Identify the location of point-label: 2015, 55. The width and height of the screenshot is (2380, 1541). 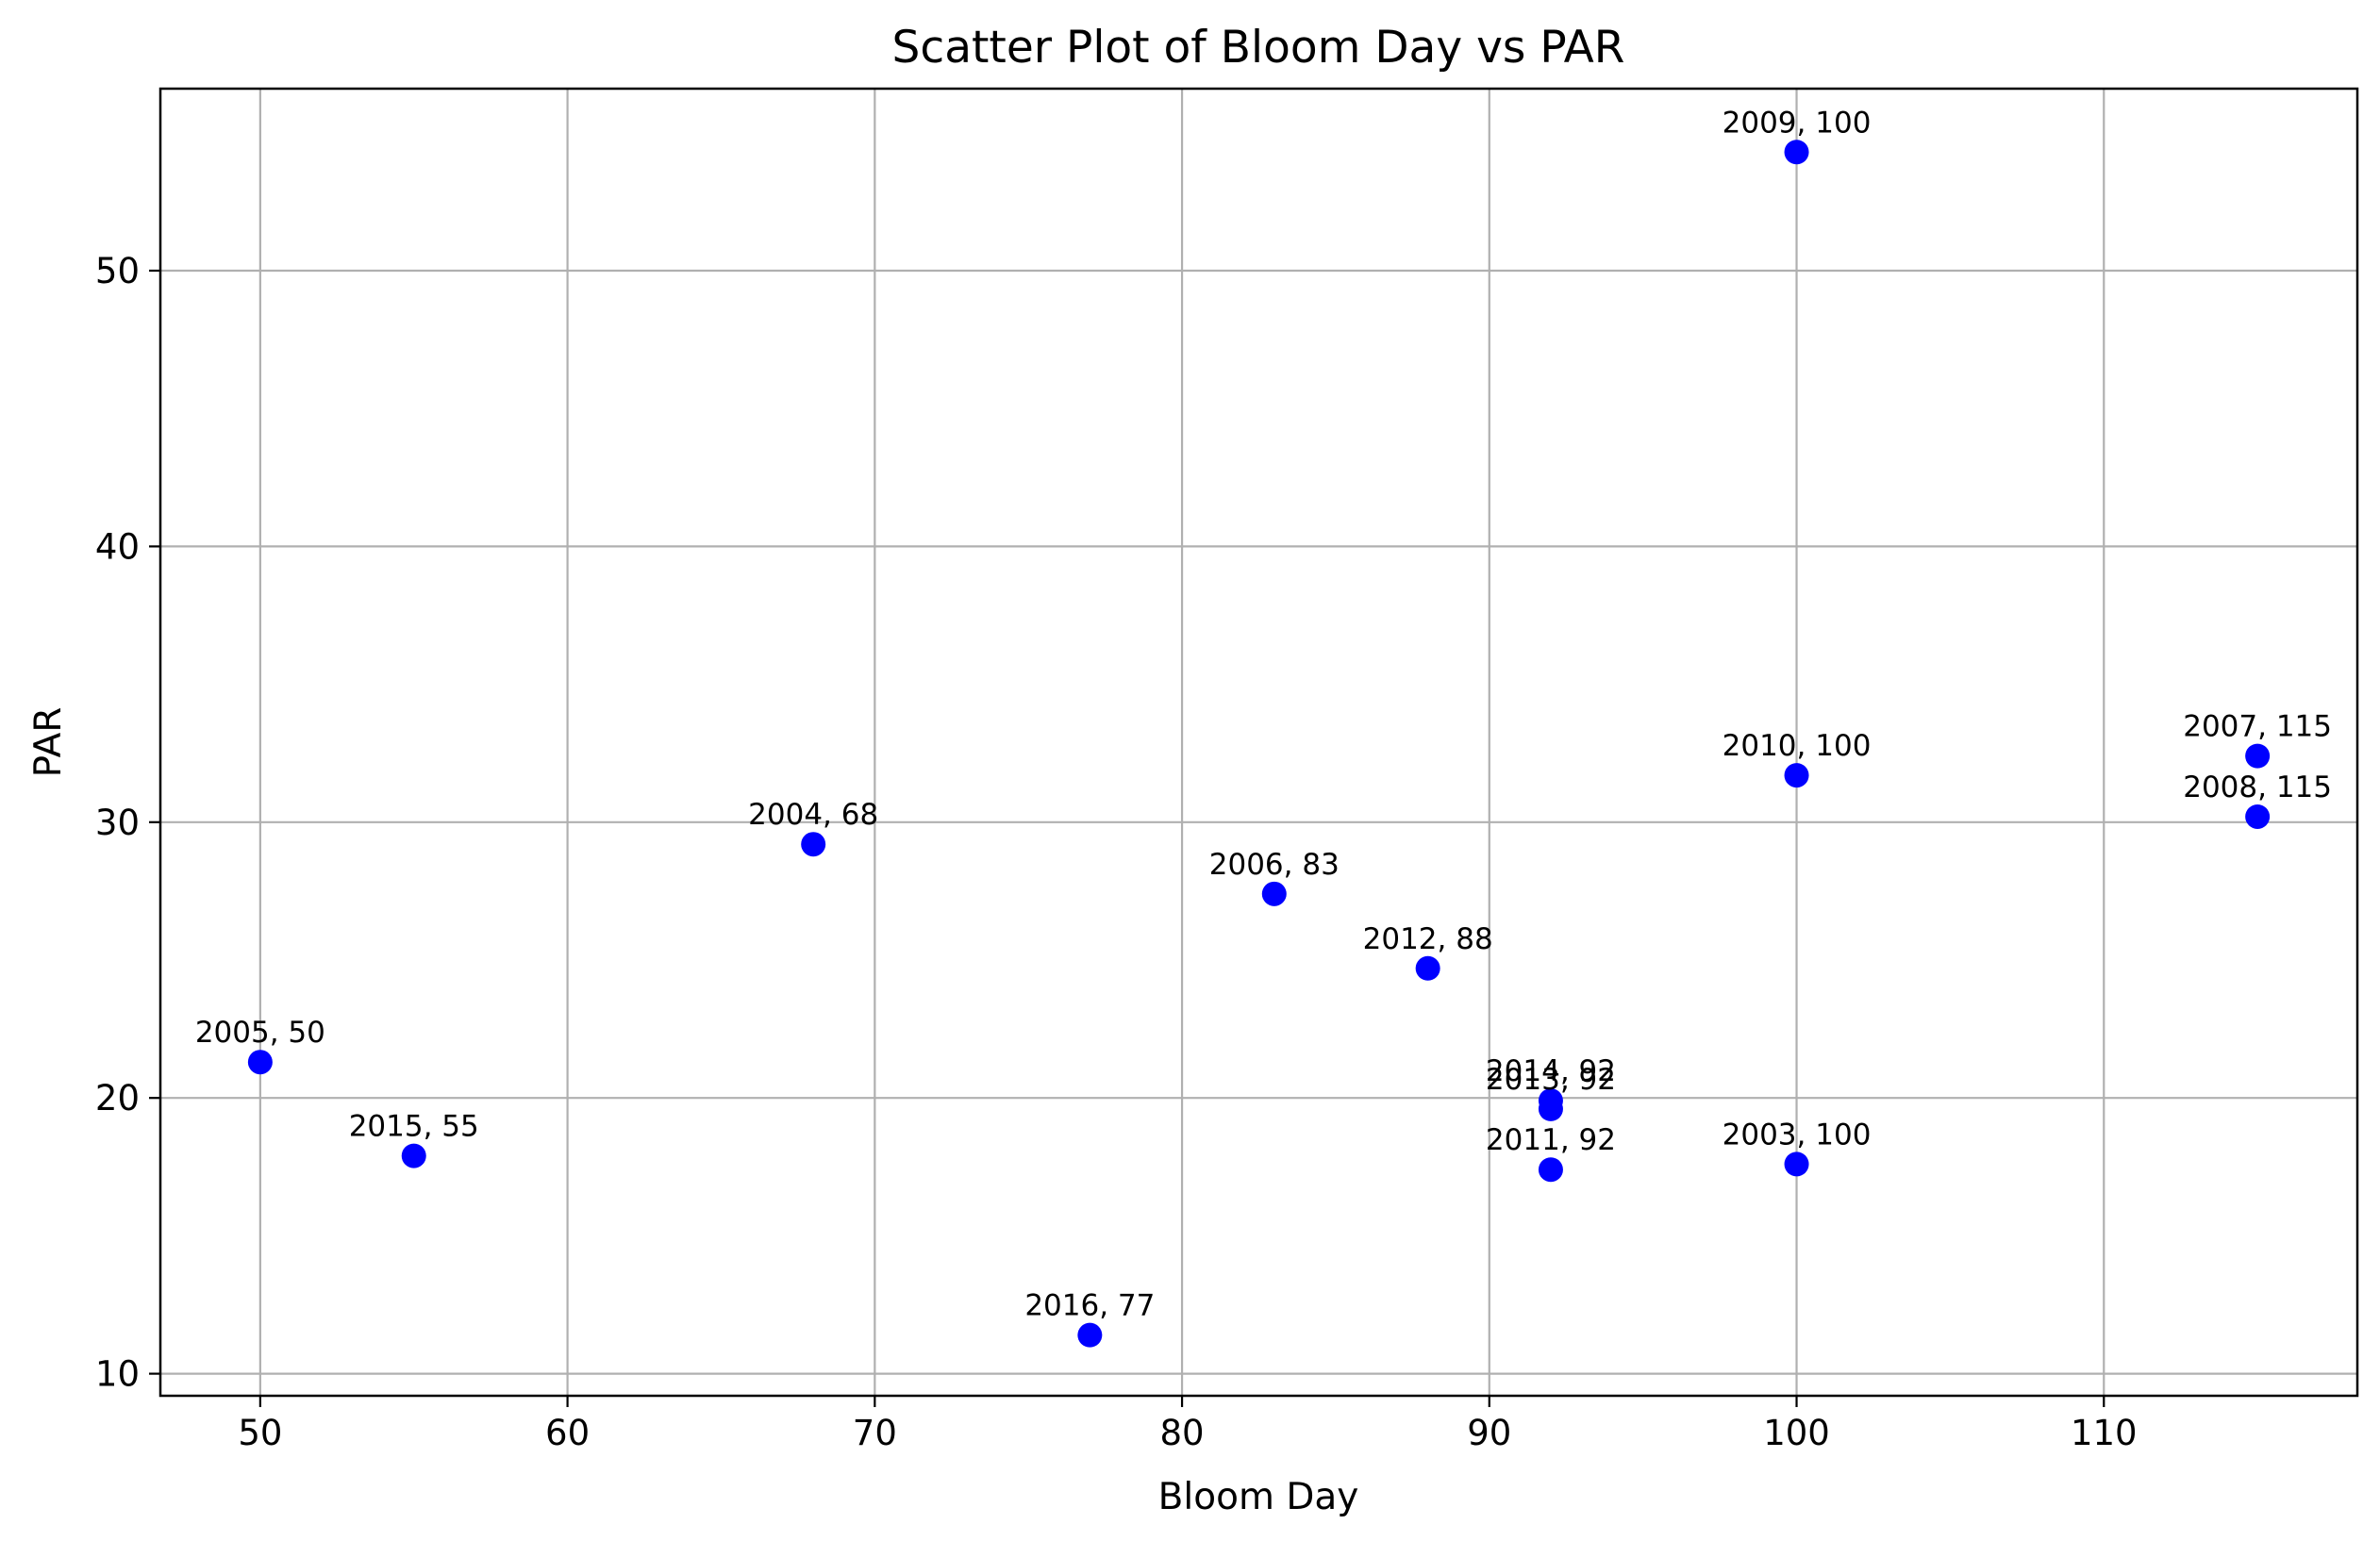
(414, 1127).